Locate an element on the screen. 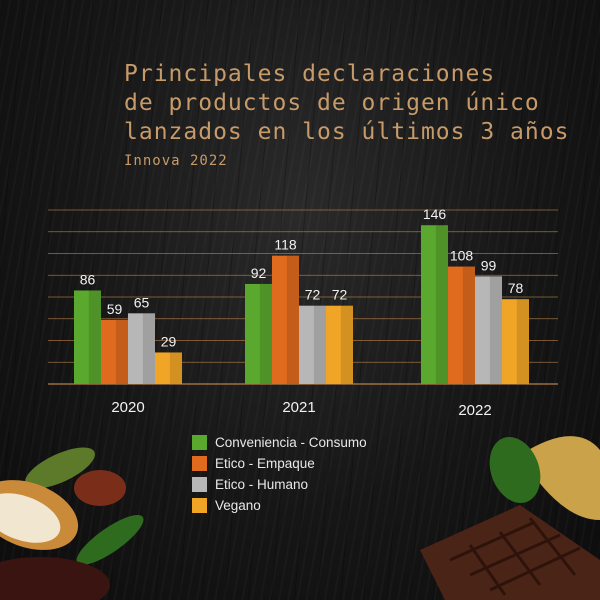 The height and width of the screenshot is (600, 600). chocolate-bar-decoration is located at coordinates (510, 518).